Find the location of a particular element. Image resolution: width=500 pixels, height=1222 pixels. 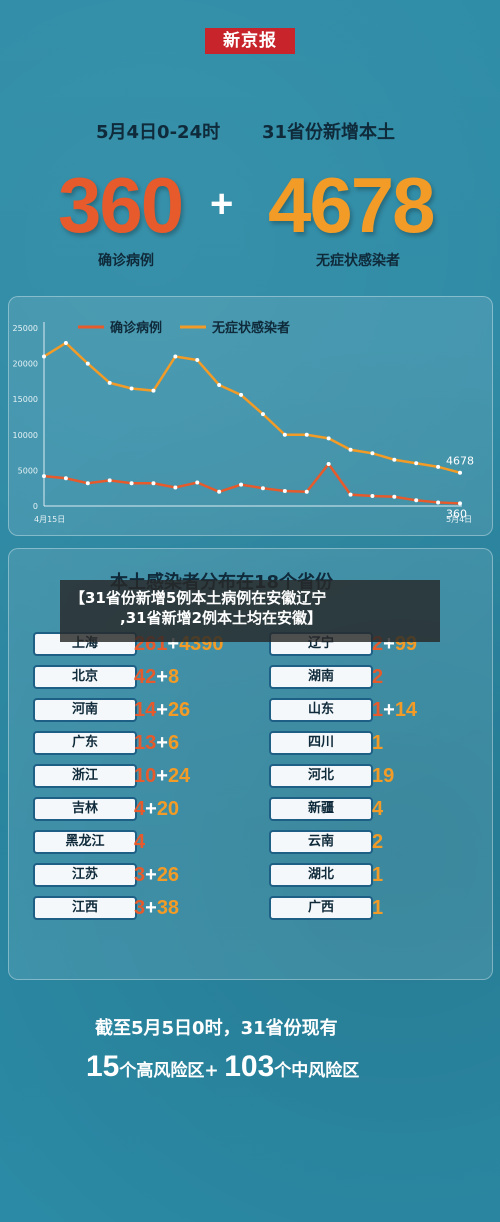

confirmed-count: 4 is located at coordinates (140, 809).